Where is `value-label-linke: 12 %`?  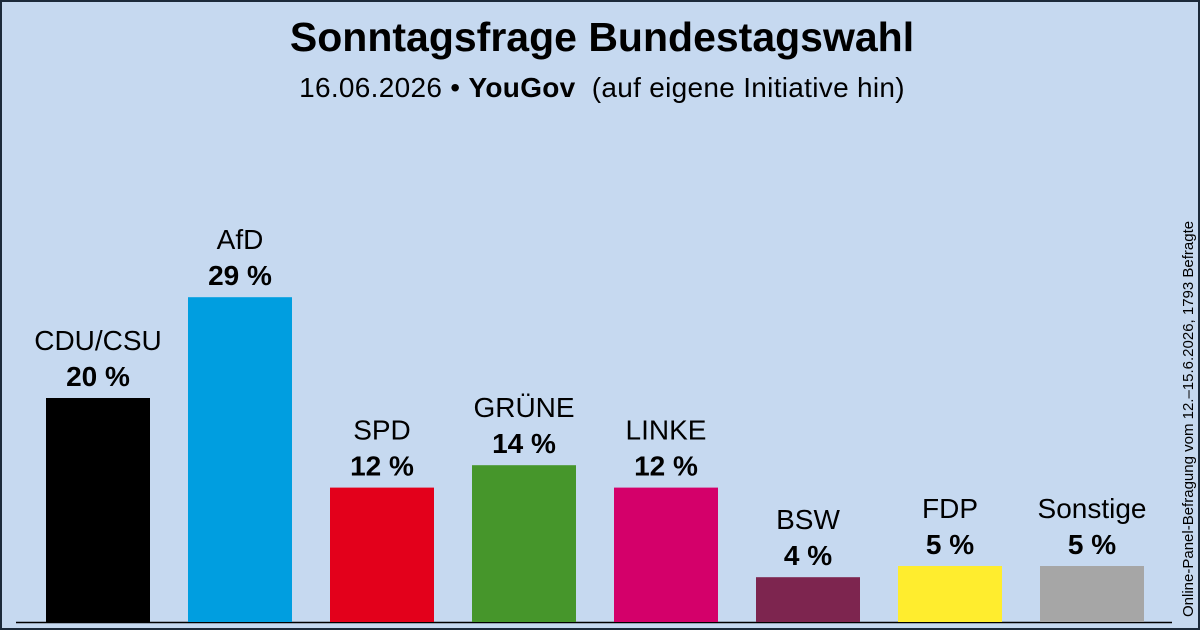 value-label-linke: 12 % is located at coordinates (666, 466).